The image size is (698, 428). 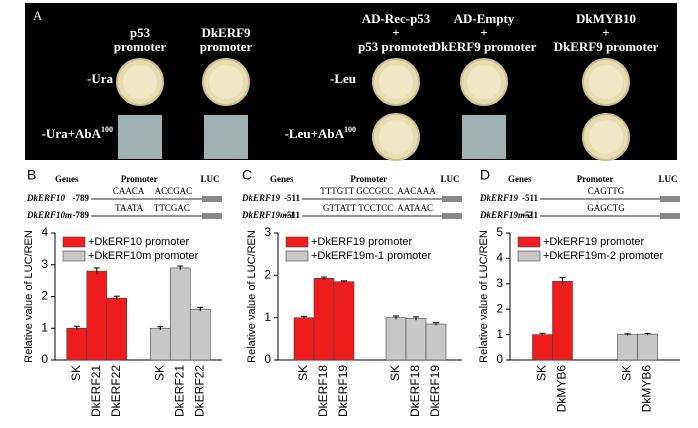 I want to click on gene-name: DkERF10, so click(x=46, y=198).